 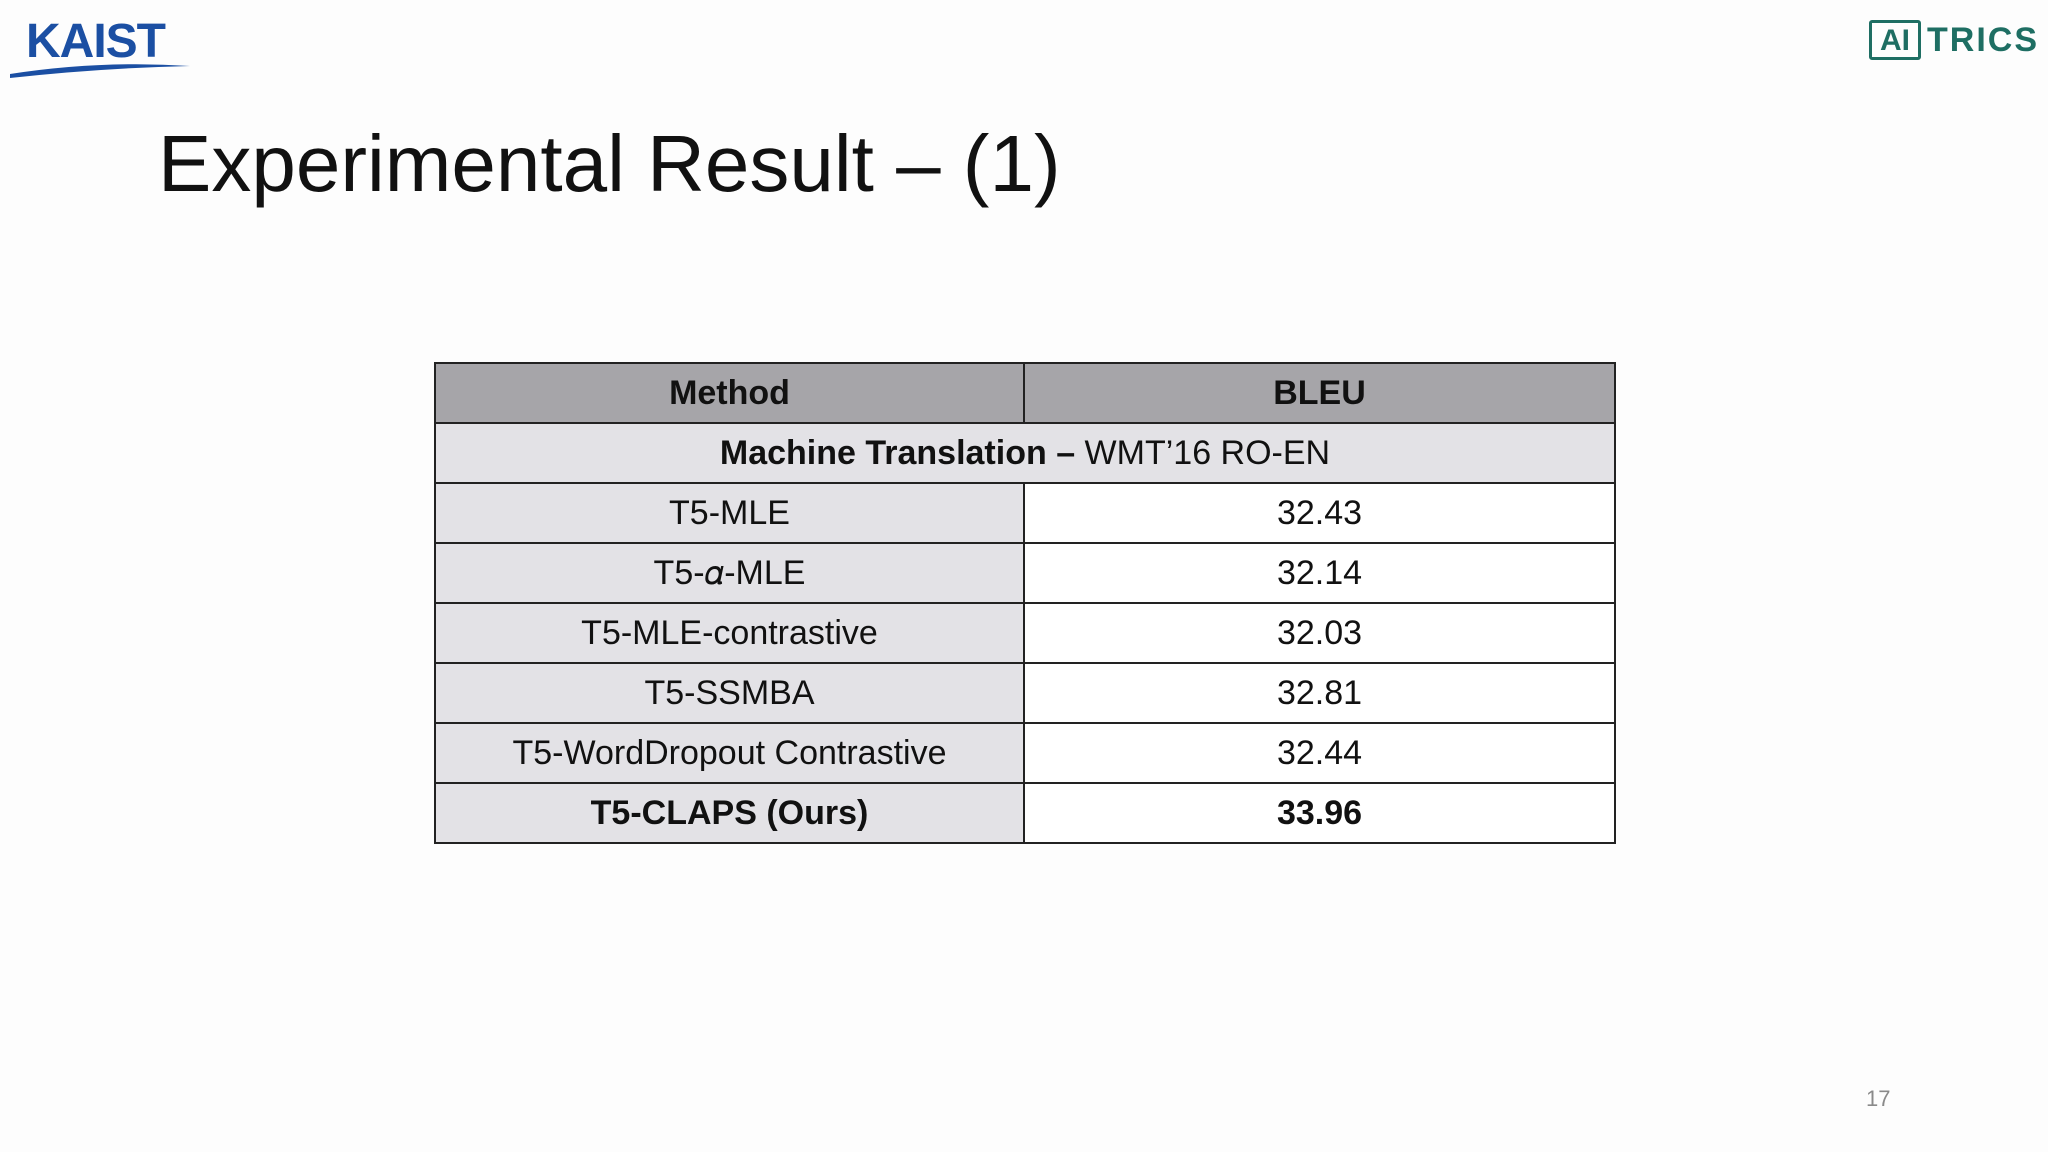 I want to click on aitrics-logo-text: TRICS, so click(x=1983, y=40).